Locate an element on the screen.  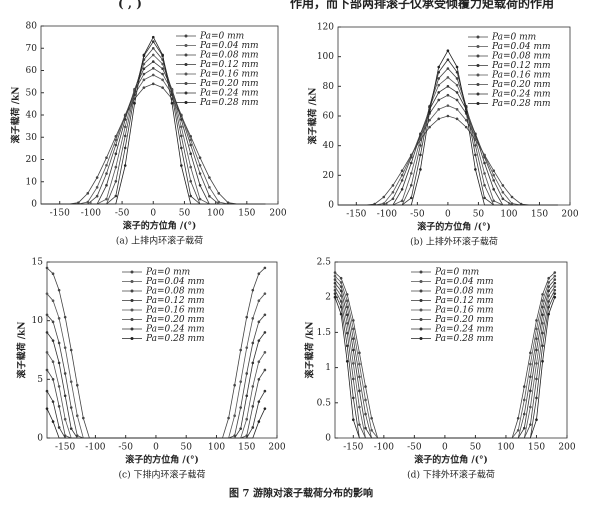
legend-label: Pa=0 mm is located at coordinates (456, 273).